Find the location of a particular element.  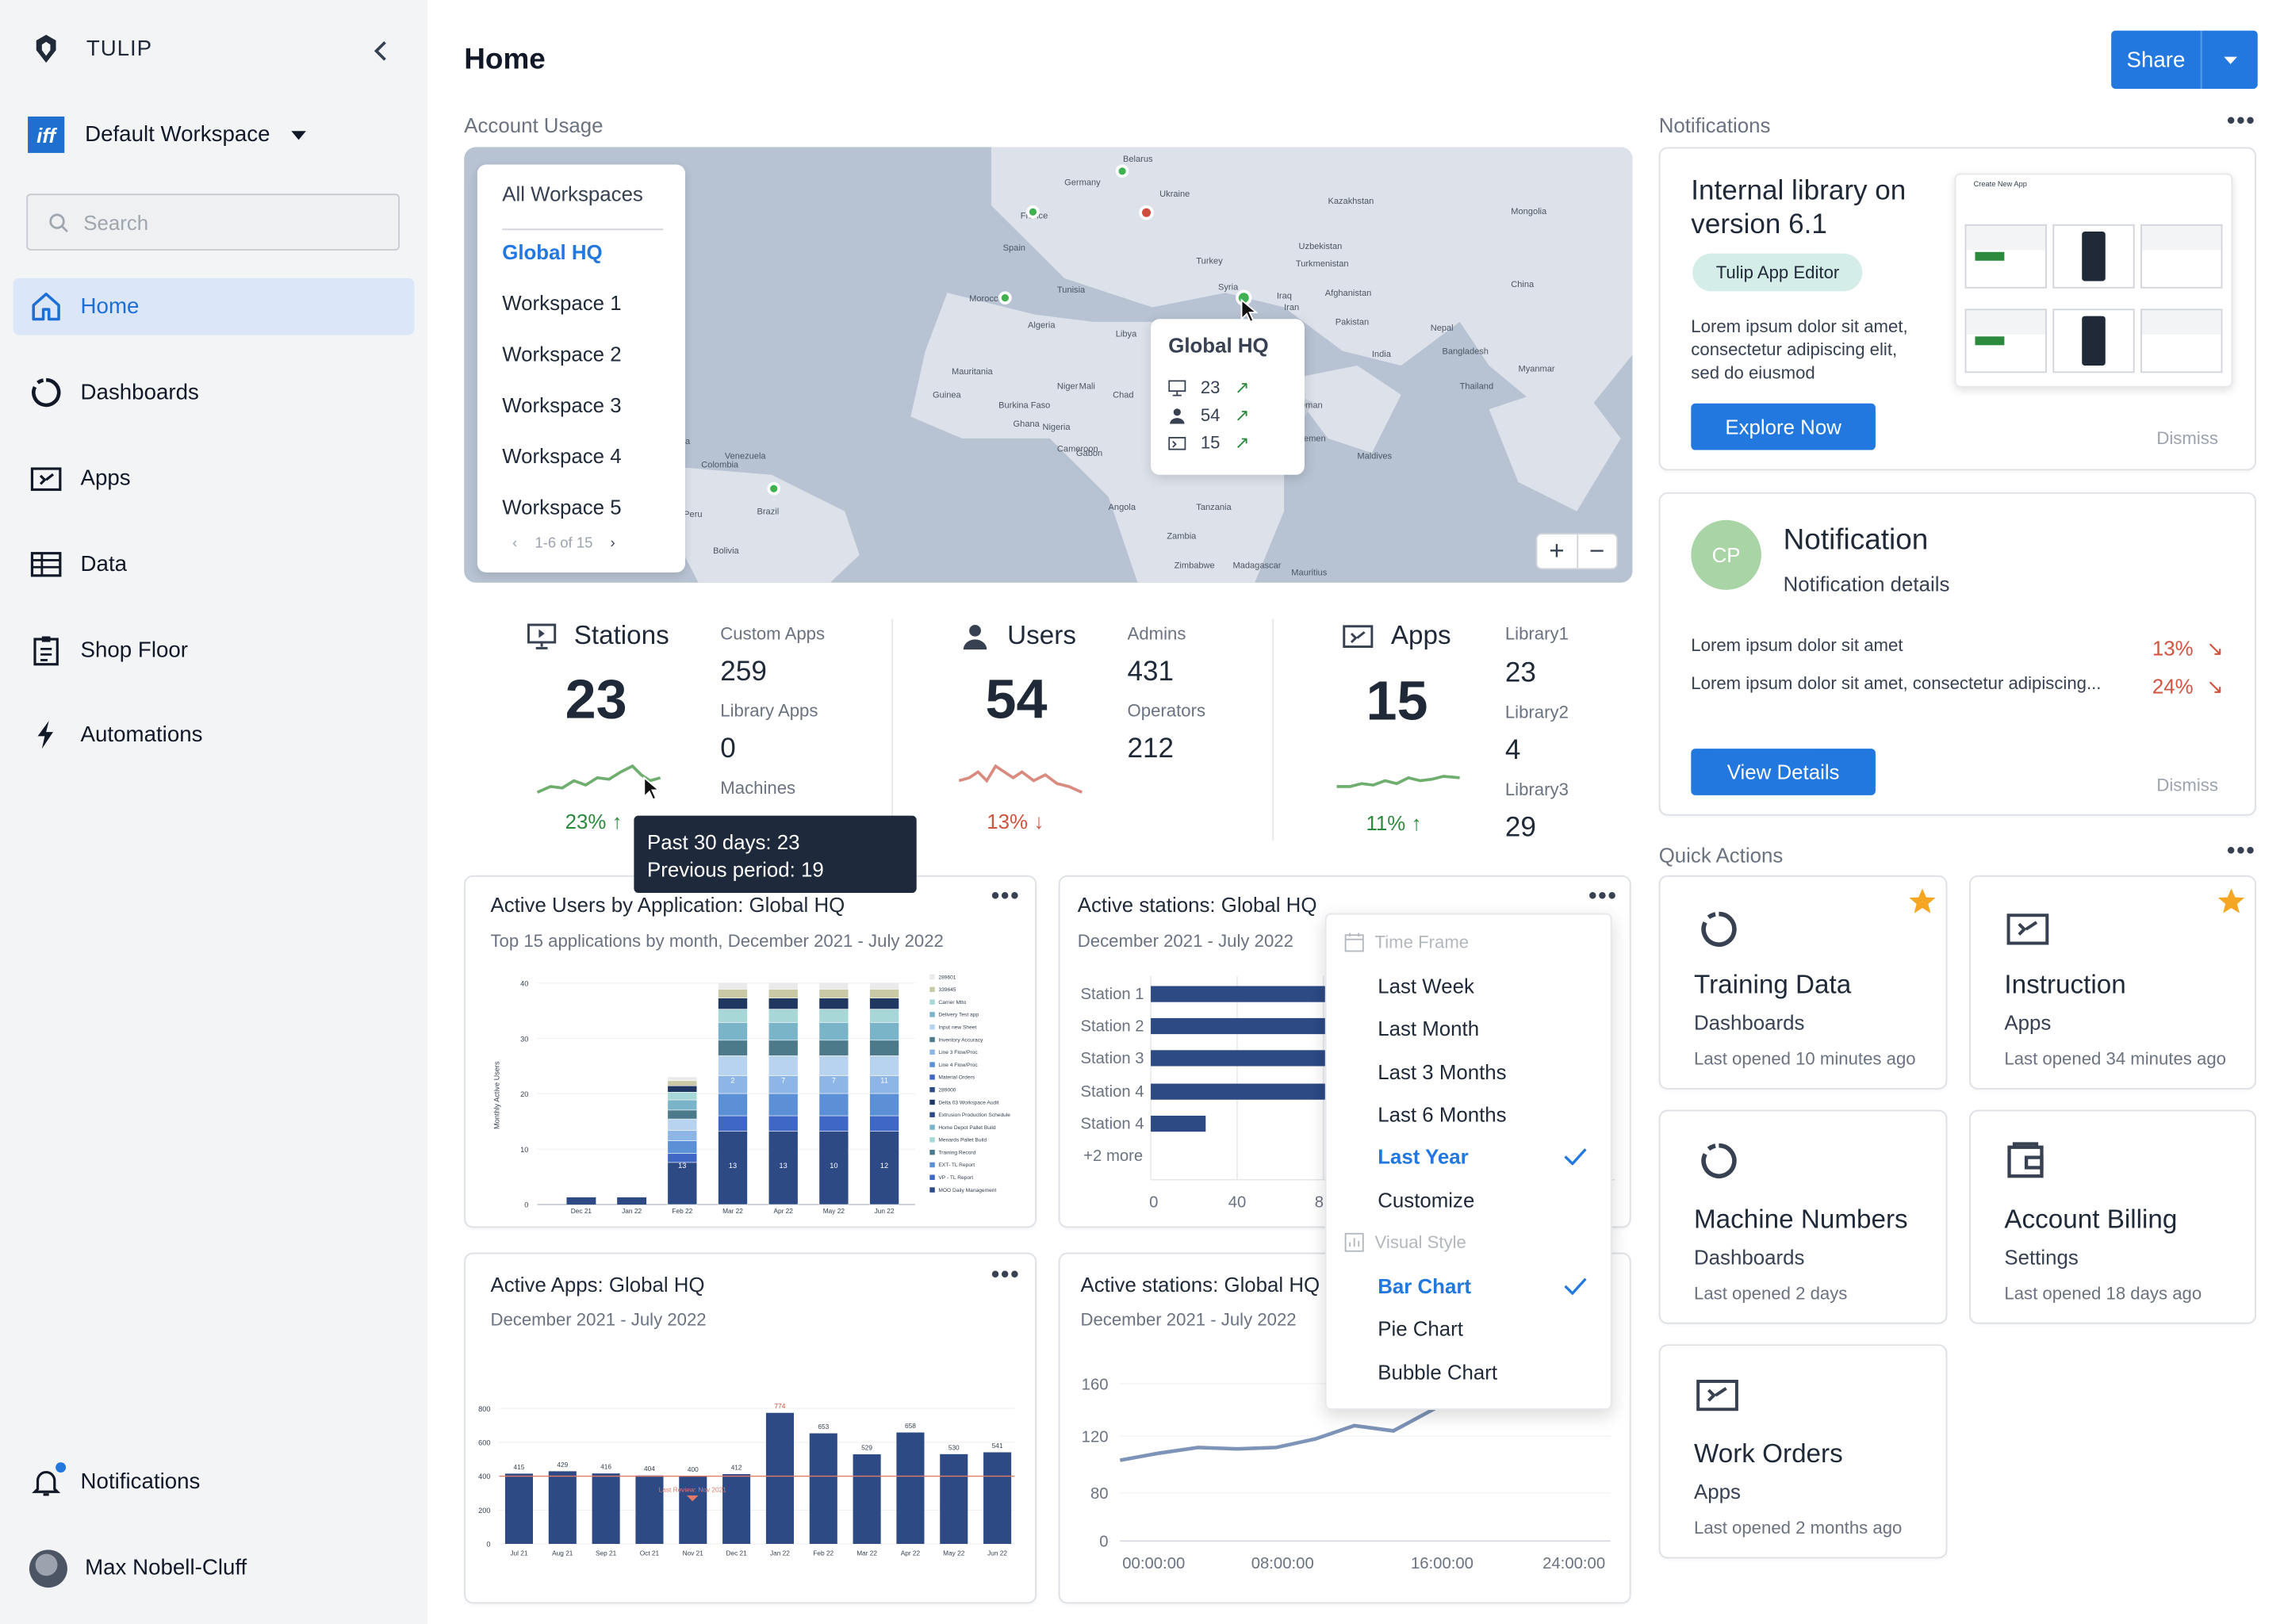

kpi-apps-change: 11% ↑ is located at coordinates (1393, 822).